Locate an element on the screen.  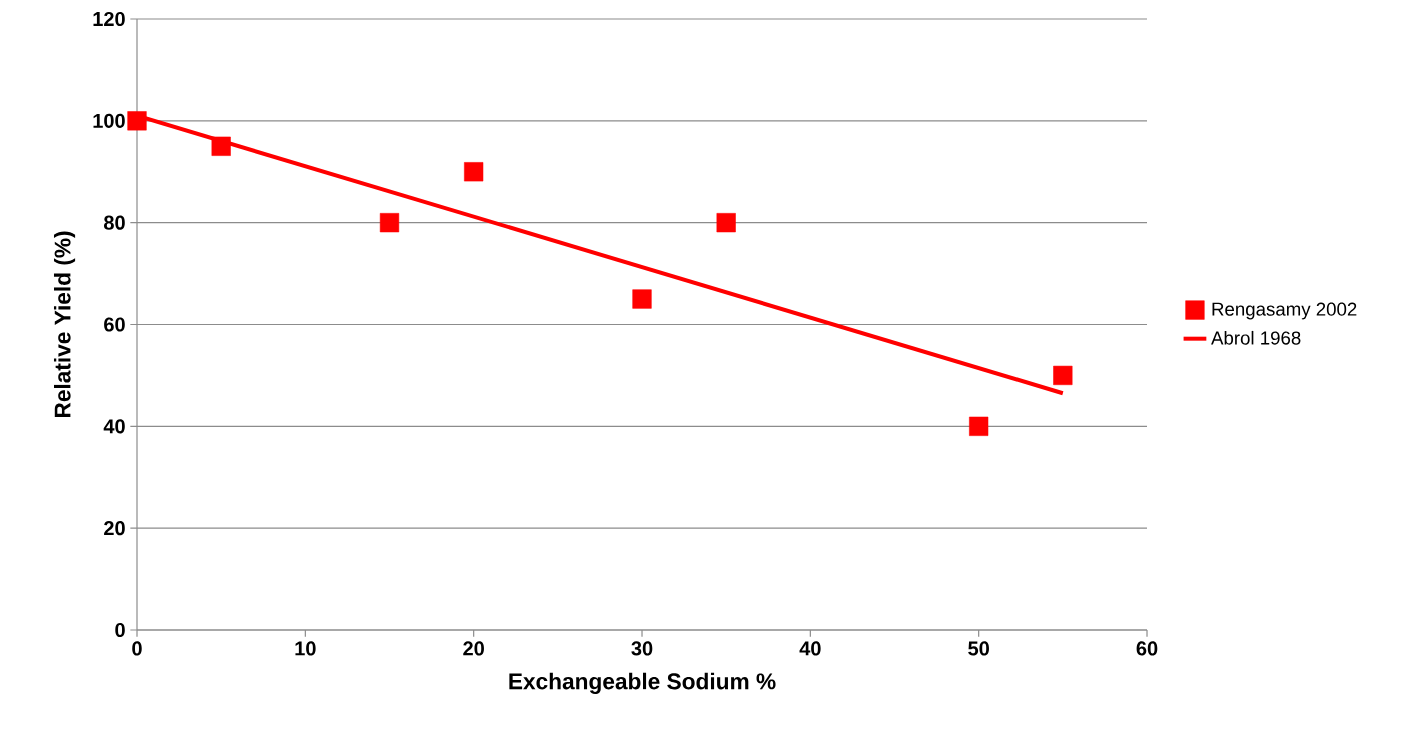
y-tick-label: 60 is located at coordinates (114, 324).